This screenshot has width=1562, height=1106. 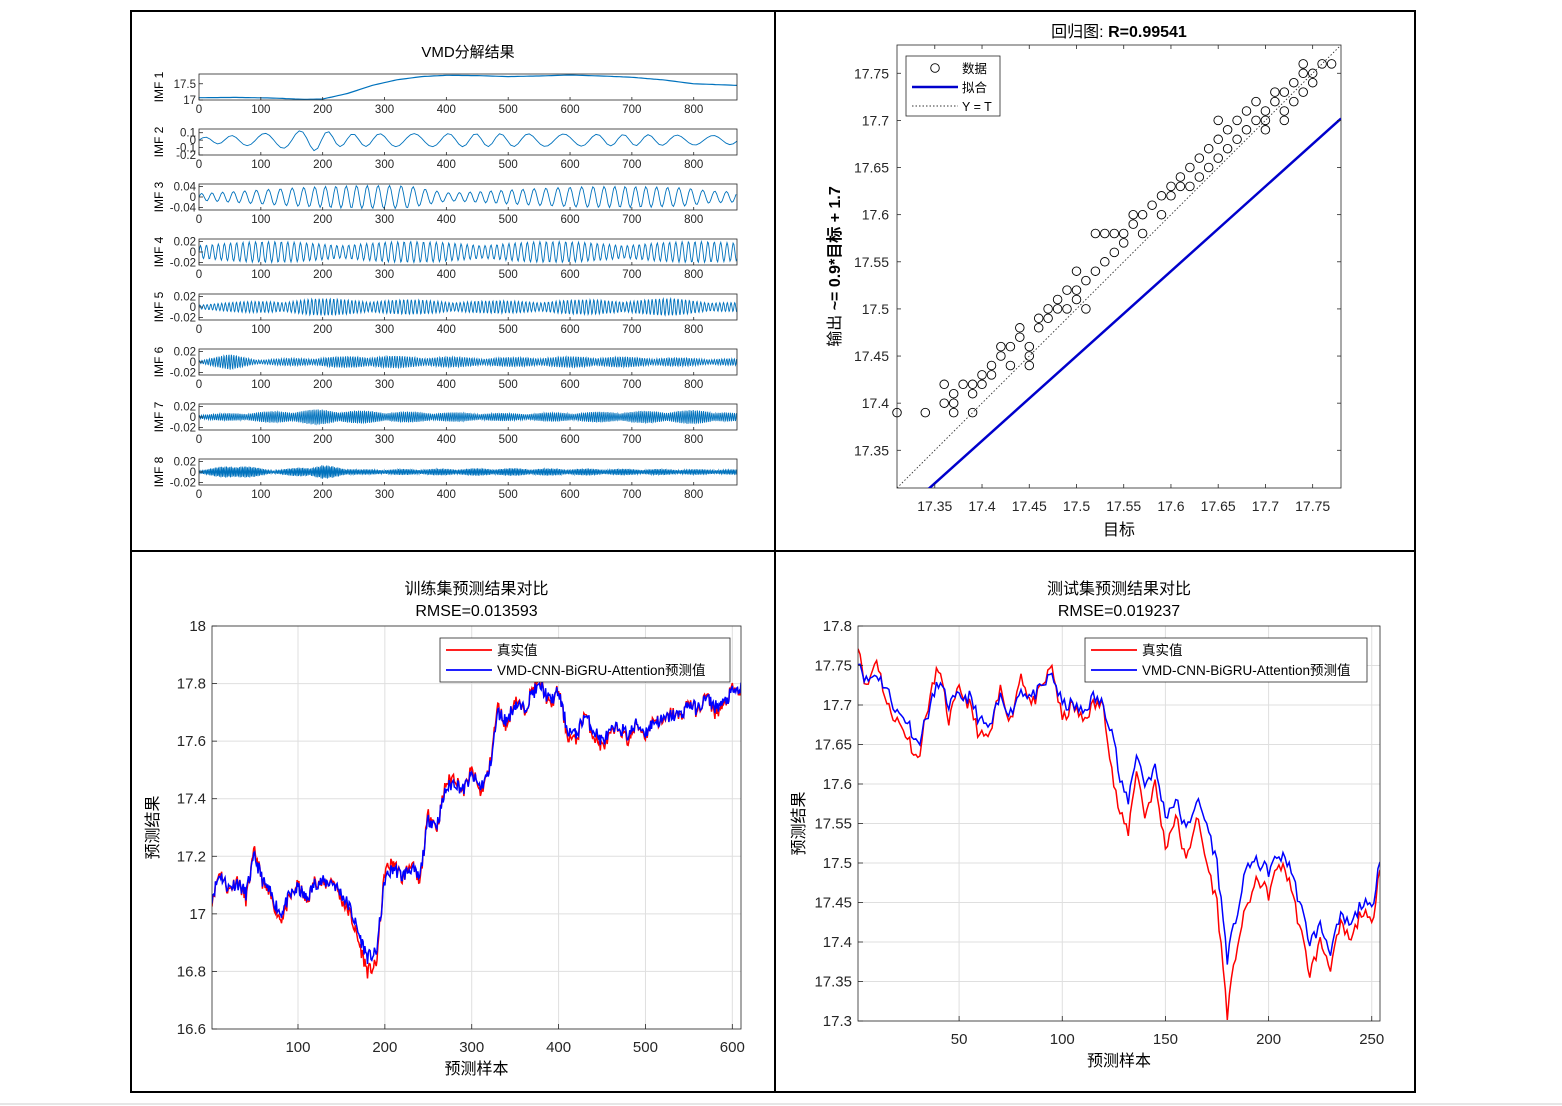 I want to click on x-tick-label: 17.65, so click(x=1218, y=506).